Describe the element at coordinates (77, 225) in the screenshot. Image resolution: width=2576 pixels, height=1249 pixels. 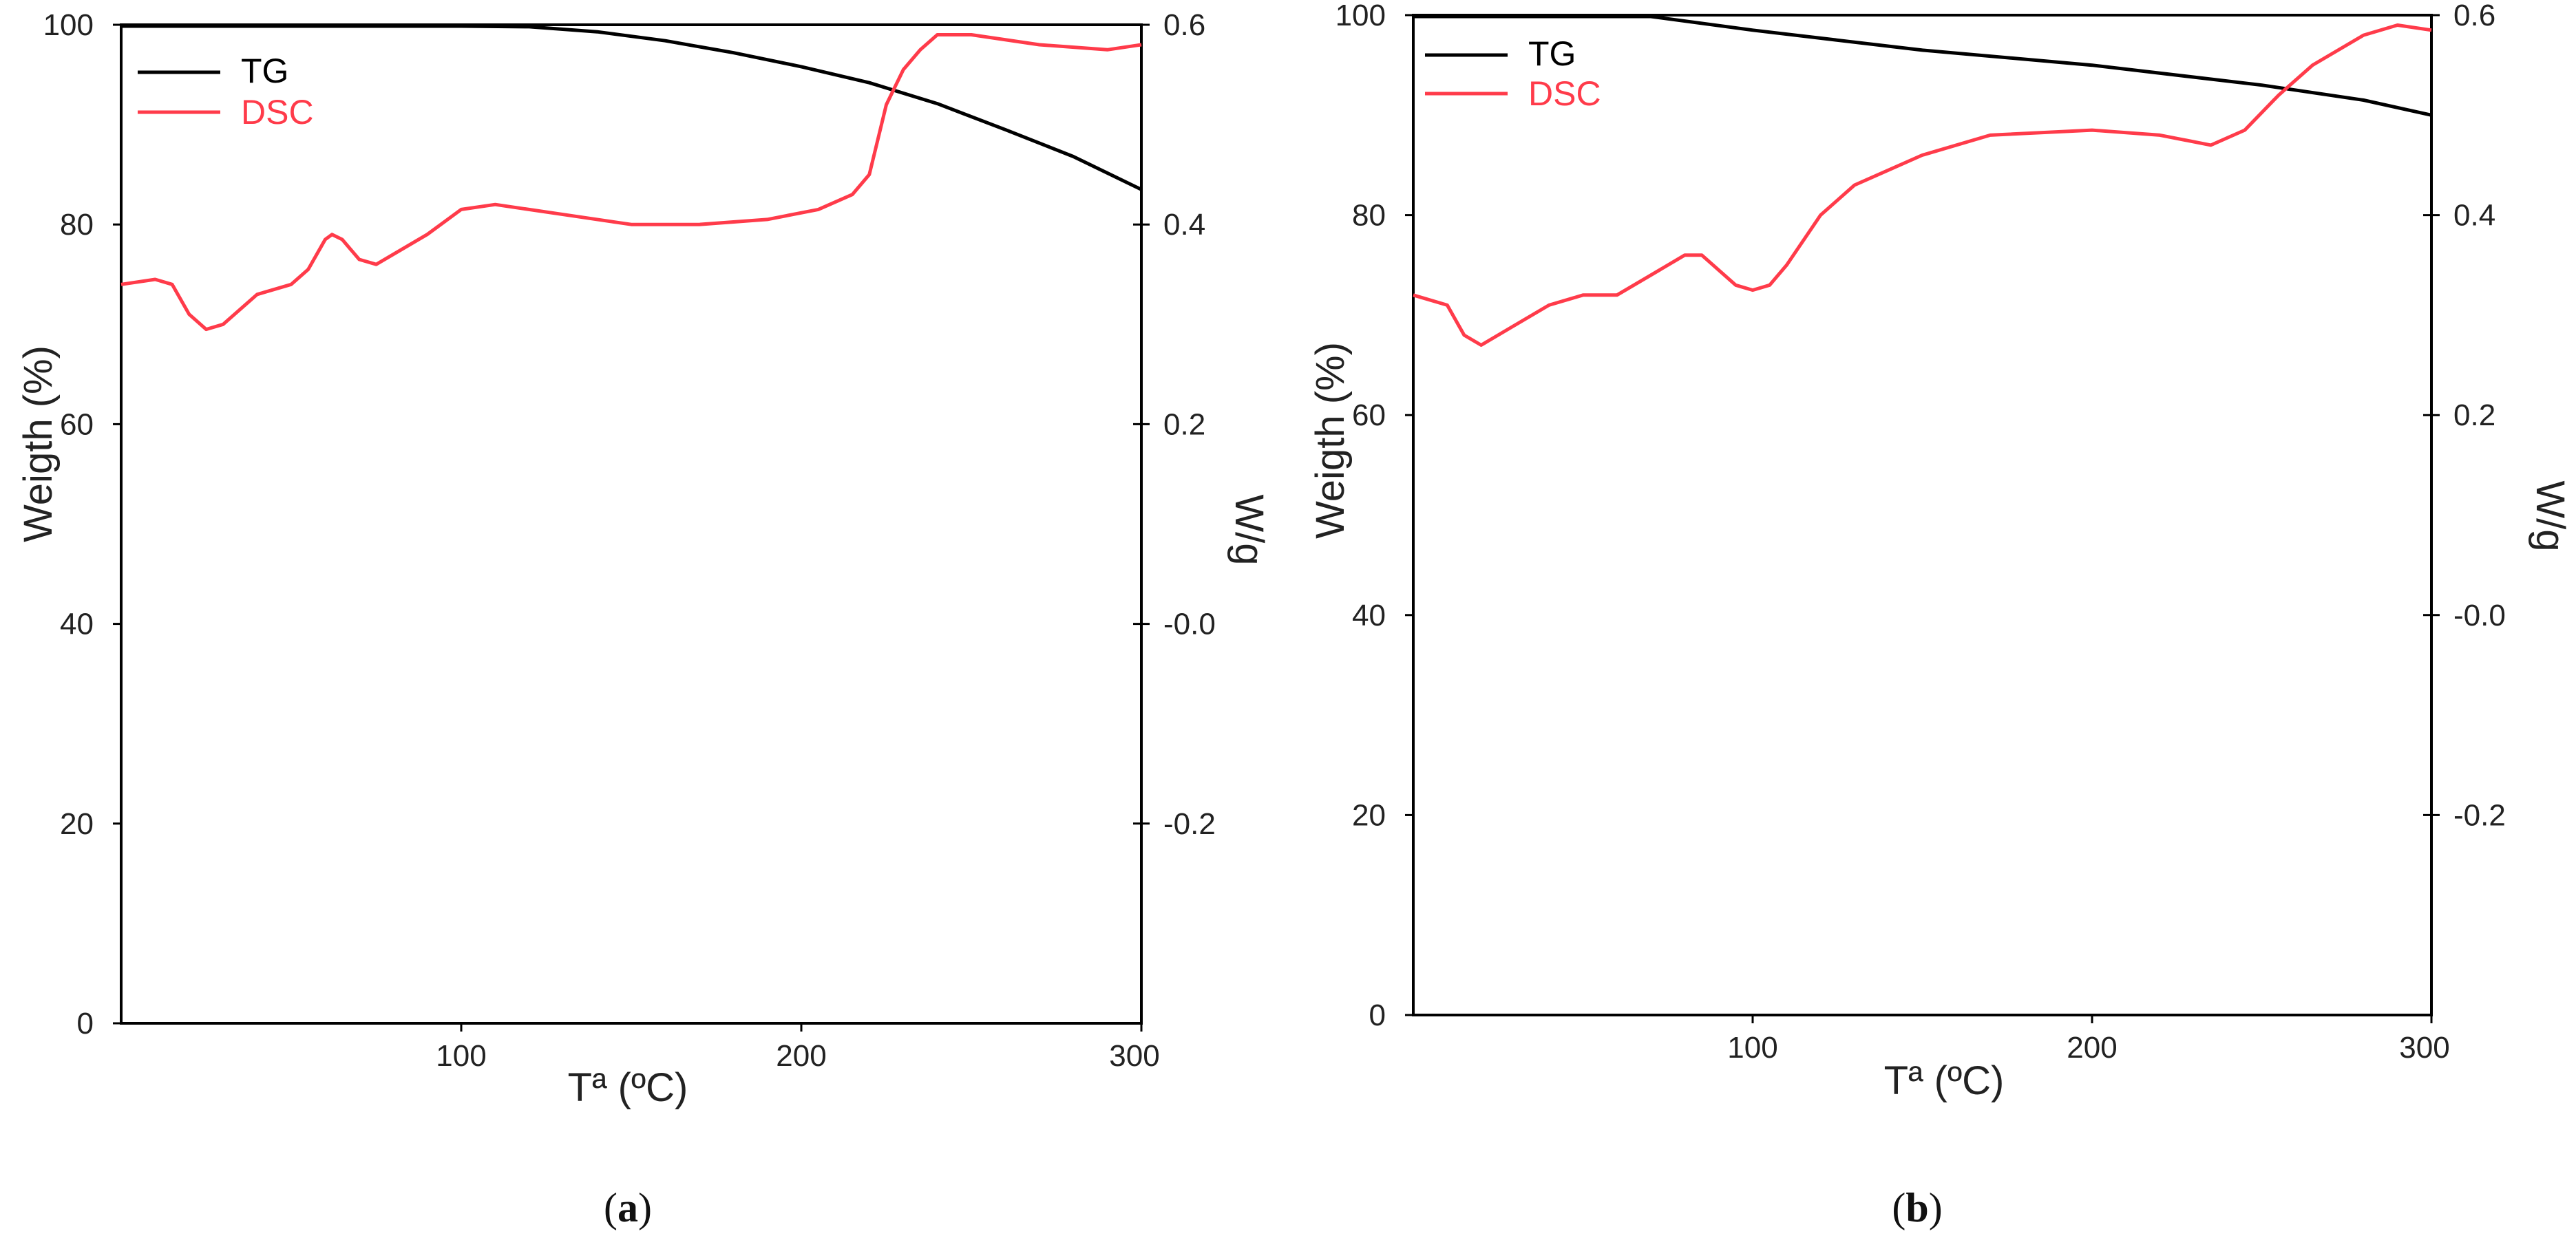
I see `panel-a-y-tick-label-80: 80` at that location.